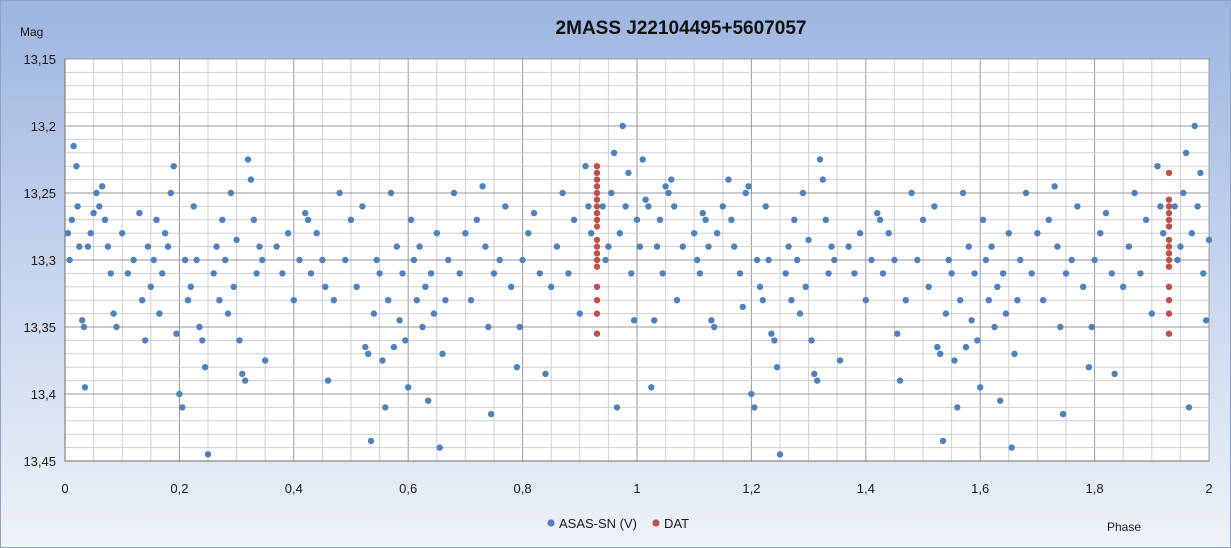  What do you see at coordinates (676, 523) in the screenshot?
I see `legend-label-dat: DAT` at bounding box center [676, 523].